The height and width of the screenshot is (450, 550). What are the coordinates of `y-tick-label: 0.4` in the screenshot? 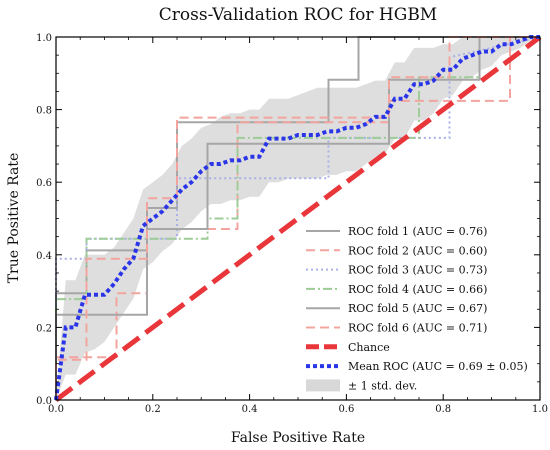 It's located at (44, 256).